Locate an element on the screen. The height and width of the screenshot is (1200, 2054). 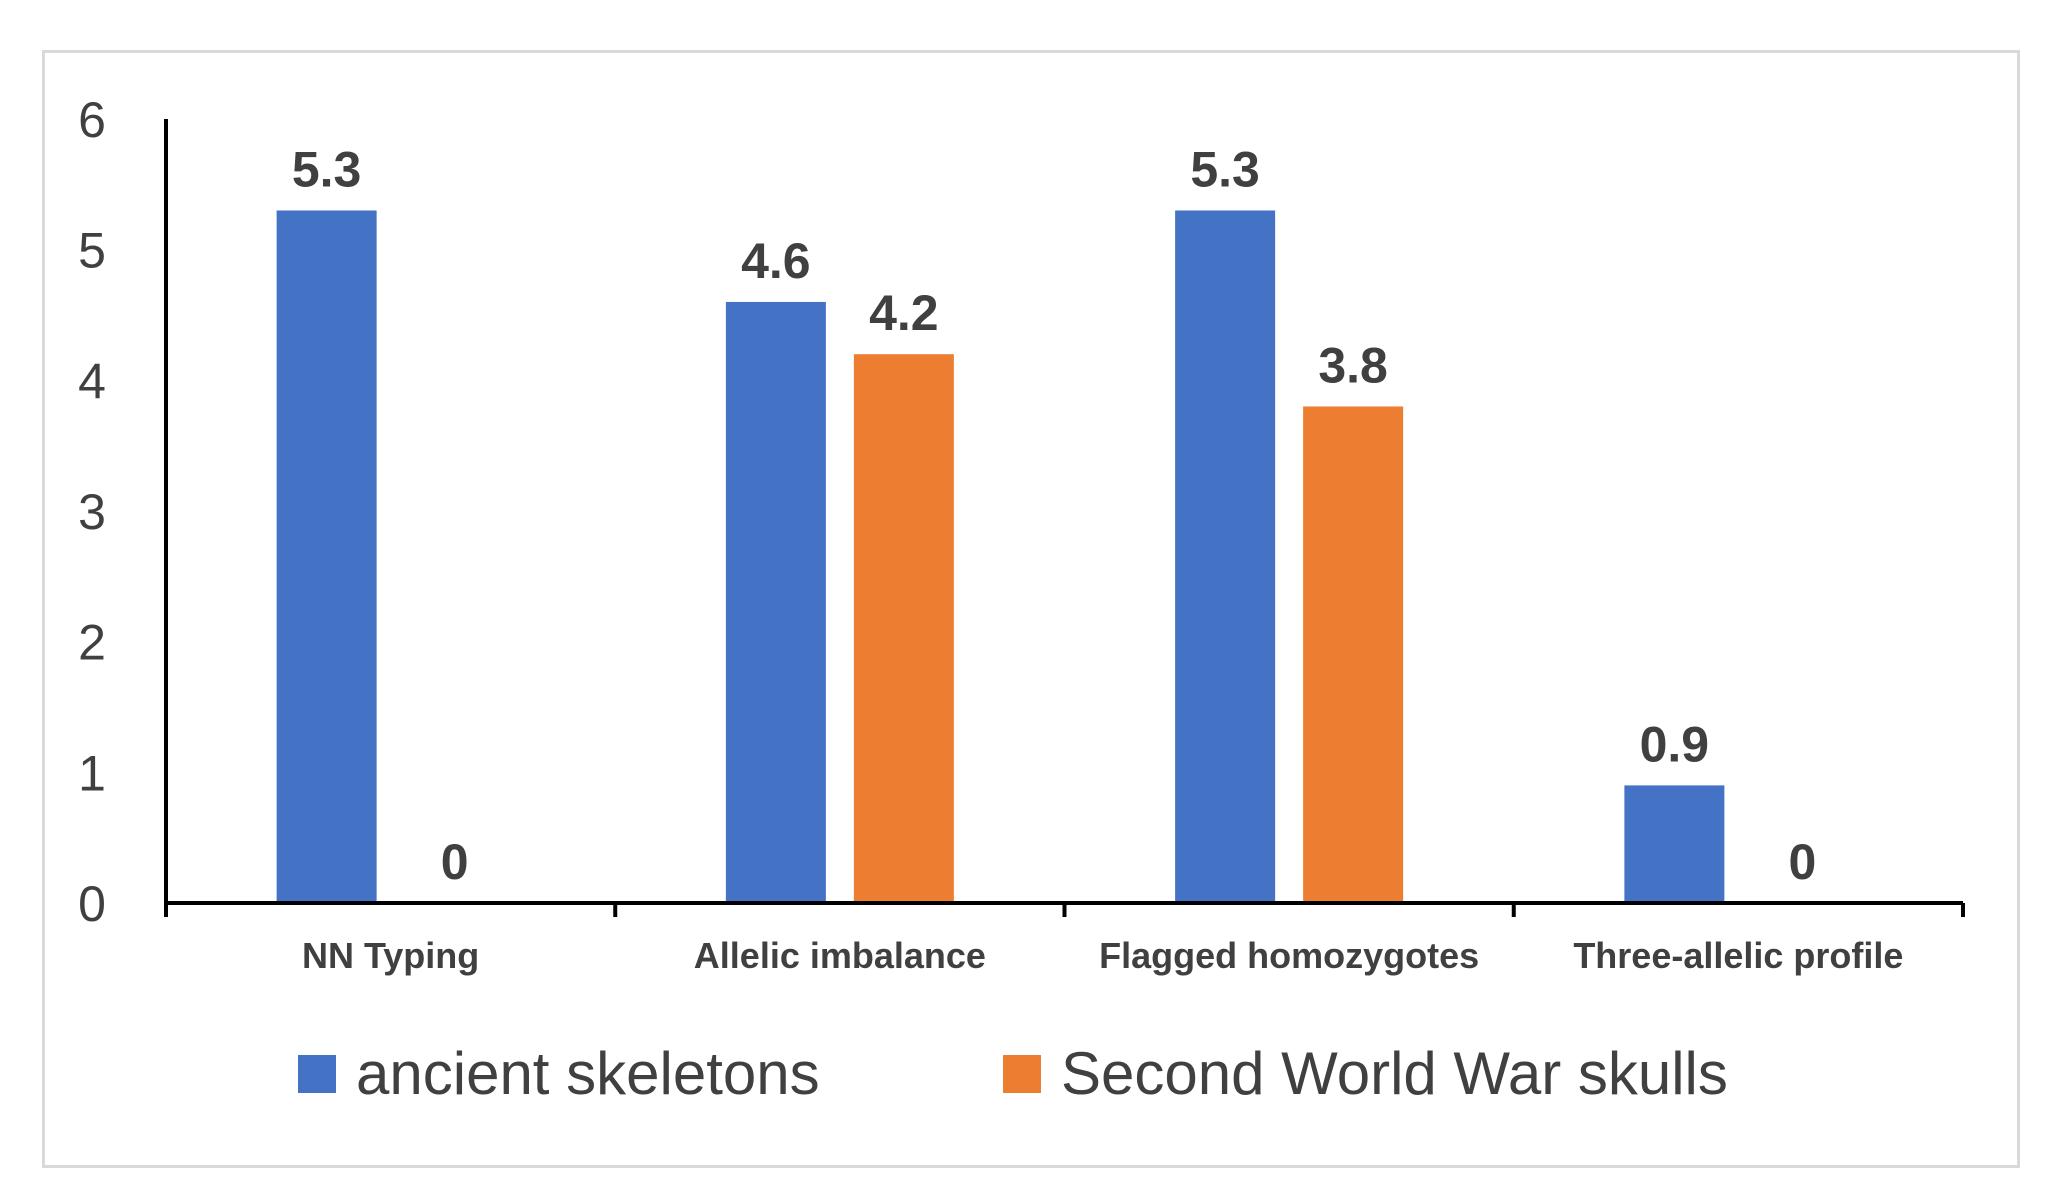
y-axis-ticks: 0 1 2 3 4 5 6 is located at coordinates (92, 512).